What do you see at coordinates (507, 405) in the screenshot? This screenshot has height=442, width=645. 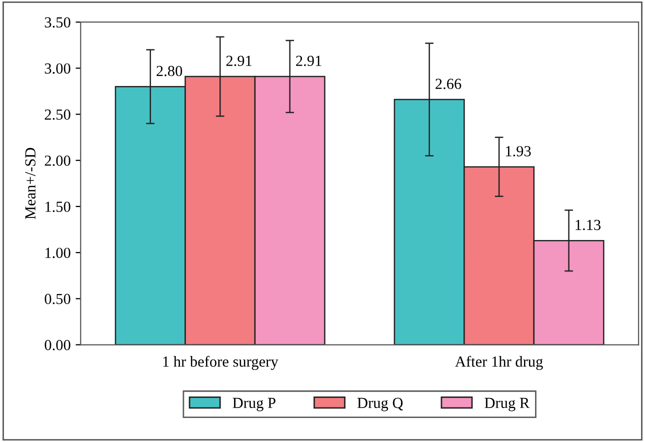 I see `legend-label: Drug R` at bounding box center [507, 405].